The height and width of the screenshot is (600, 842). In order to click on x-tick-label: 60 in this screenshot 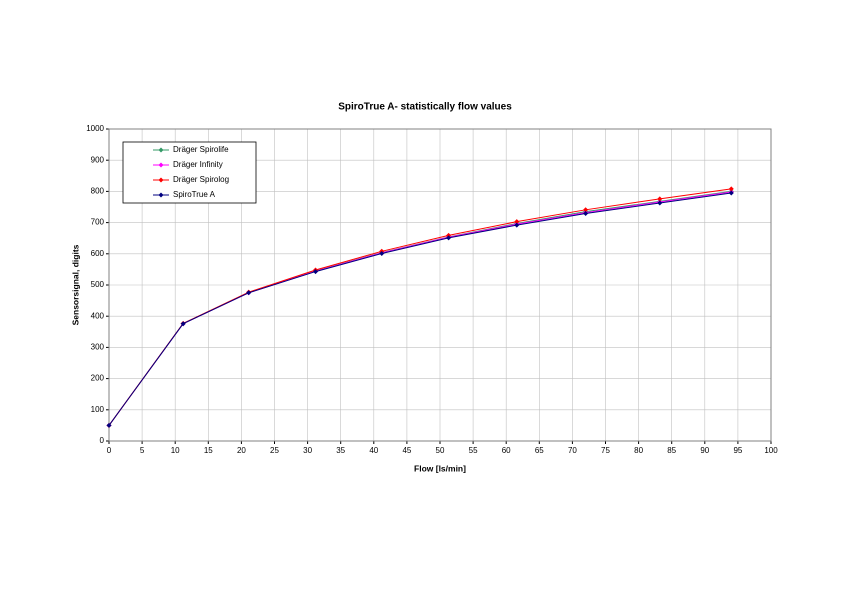, I will do `click(506, 450)`.